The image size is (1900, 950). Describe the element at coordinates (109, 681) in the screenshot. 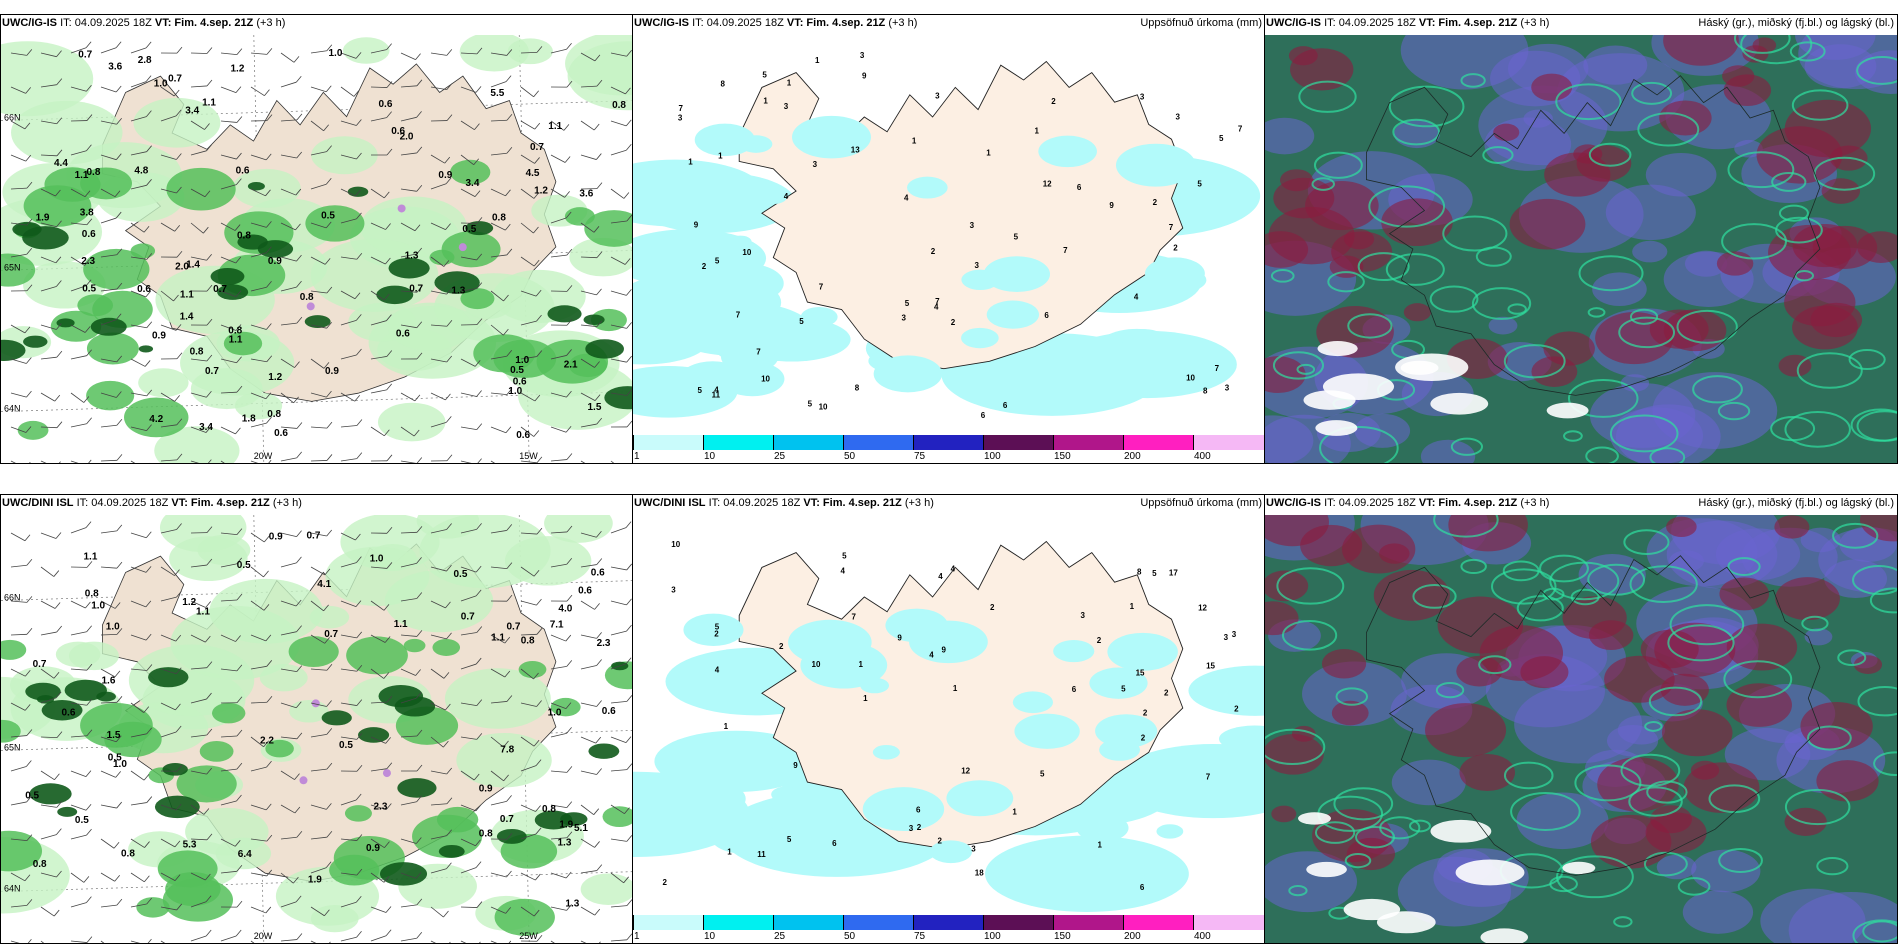

I see `precip-value-label: 1.6` at that location.